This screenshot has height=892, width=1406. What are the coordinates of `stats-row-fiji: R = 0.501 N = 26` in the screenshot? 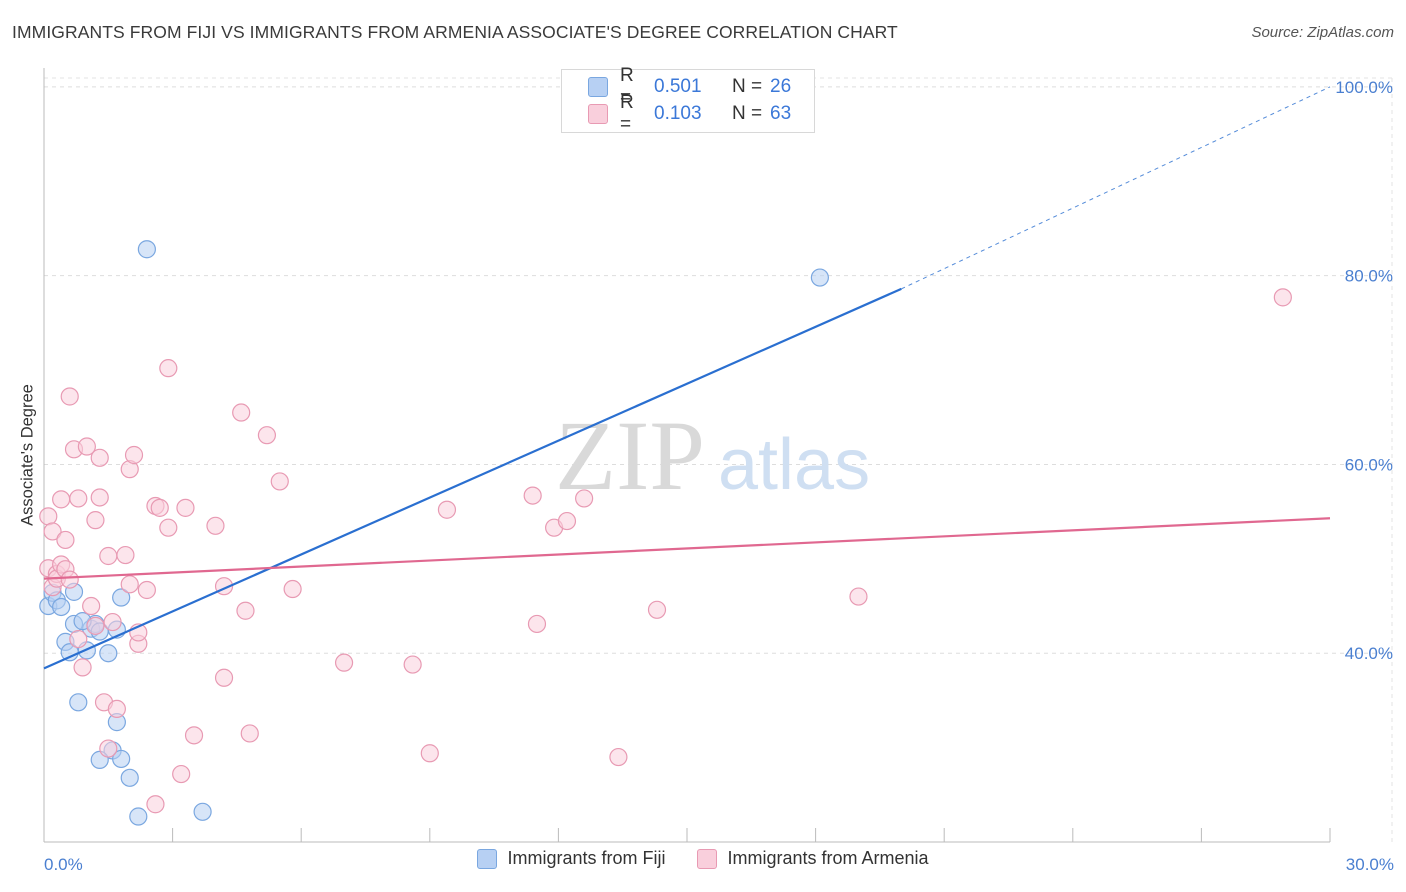 It's located at (690, 86).